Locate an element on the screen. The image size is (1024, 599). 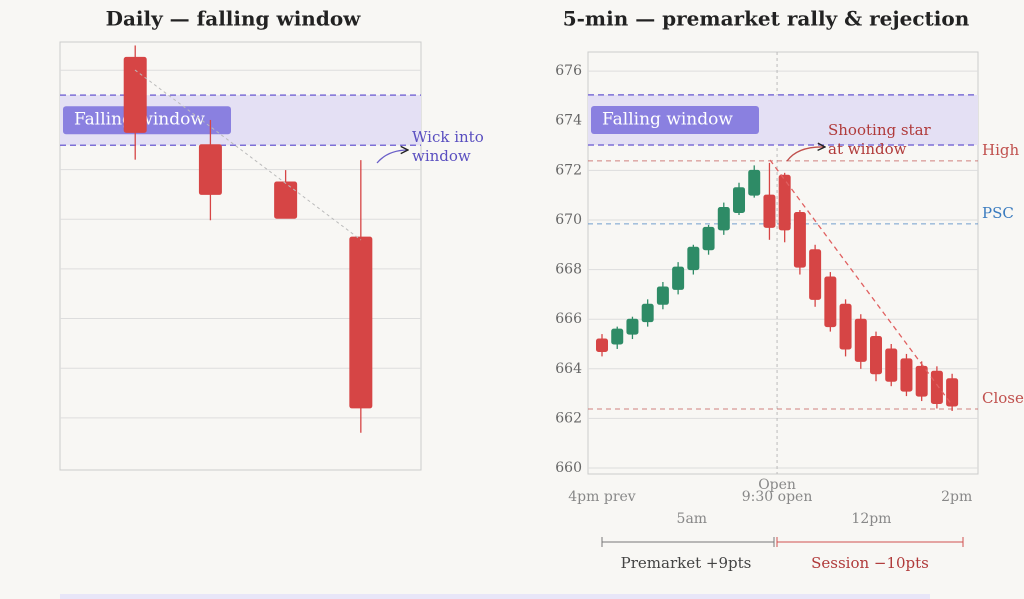
segment-label: Premarket +9pts is located at coordinates (686, 563).